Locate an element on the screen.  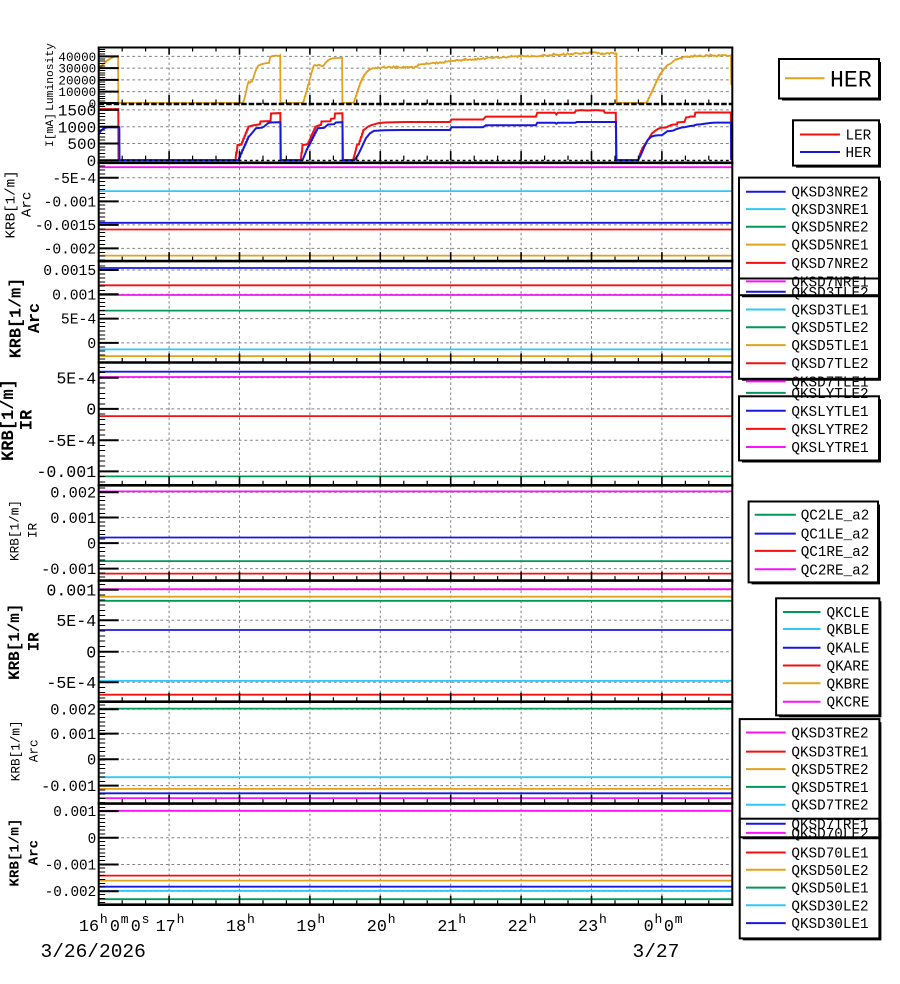
svg-text: QC2RE_a2 is located at coordinates (835, 571).